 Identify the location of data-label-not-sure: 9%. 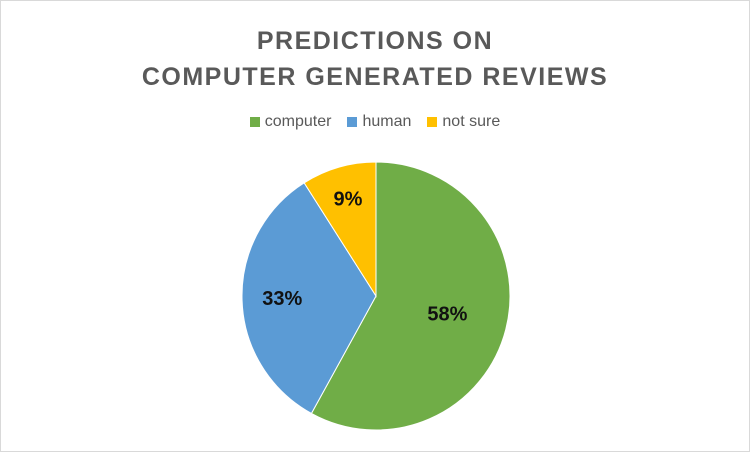
(348, 199).